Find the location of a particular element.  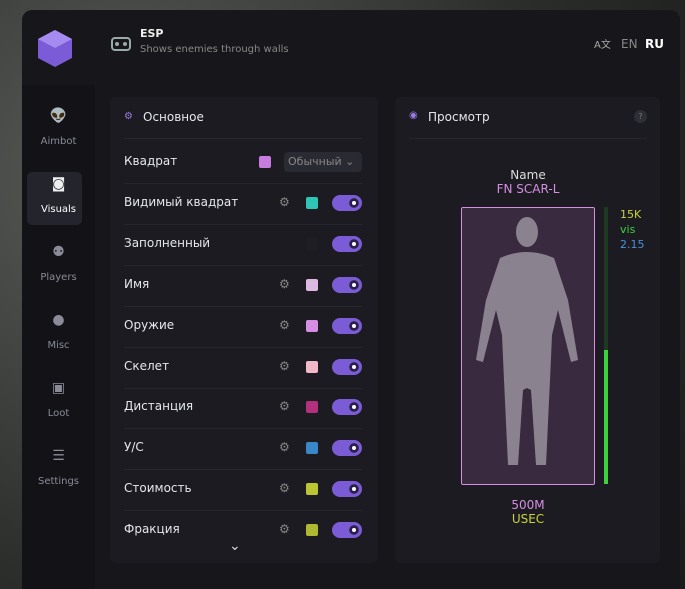

preview-weapon: FN SCAR-L is located at coordinates (528, 189).